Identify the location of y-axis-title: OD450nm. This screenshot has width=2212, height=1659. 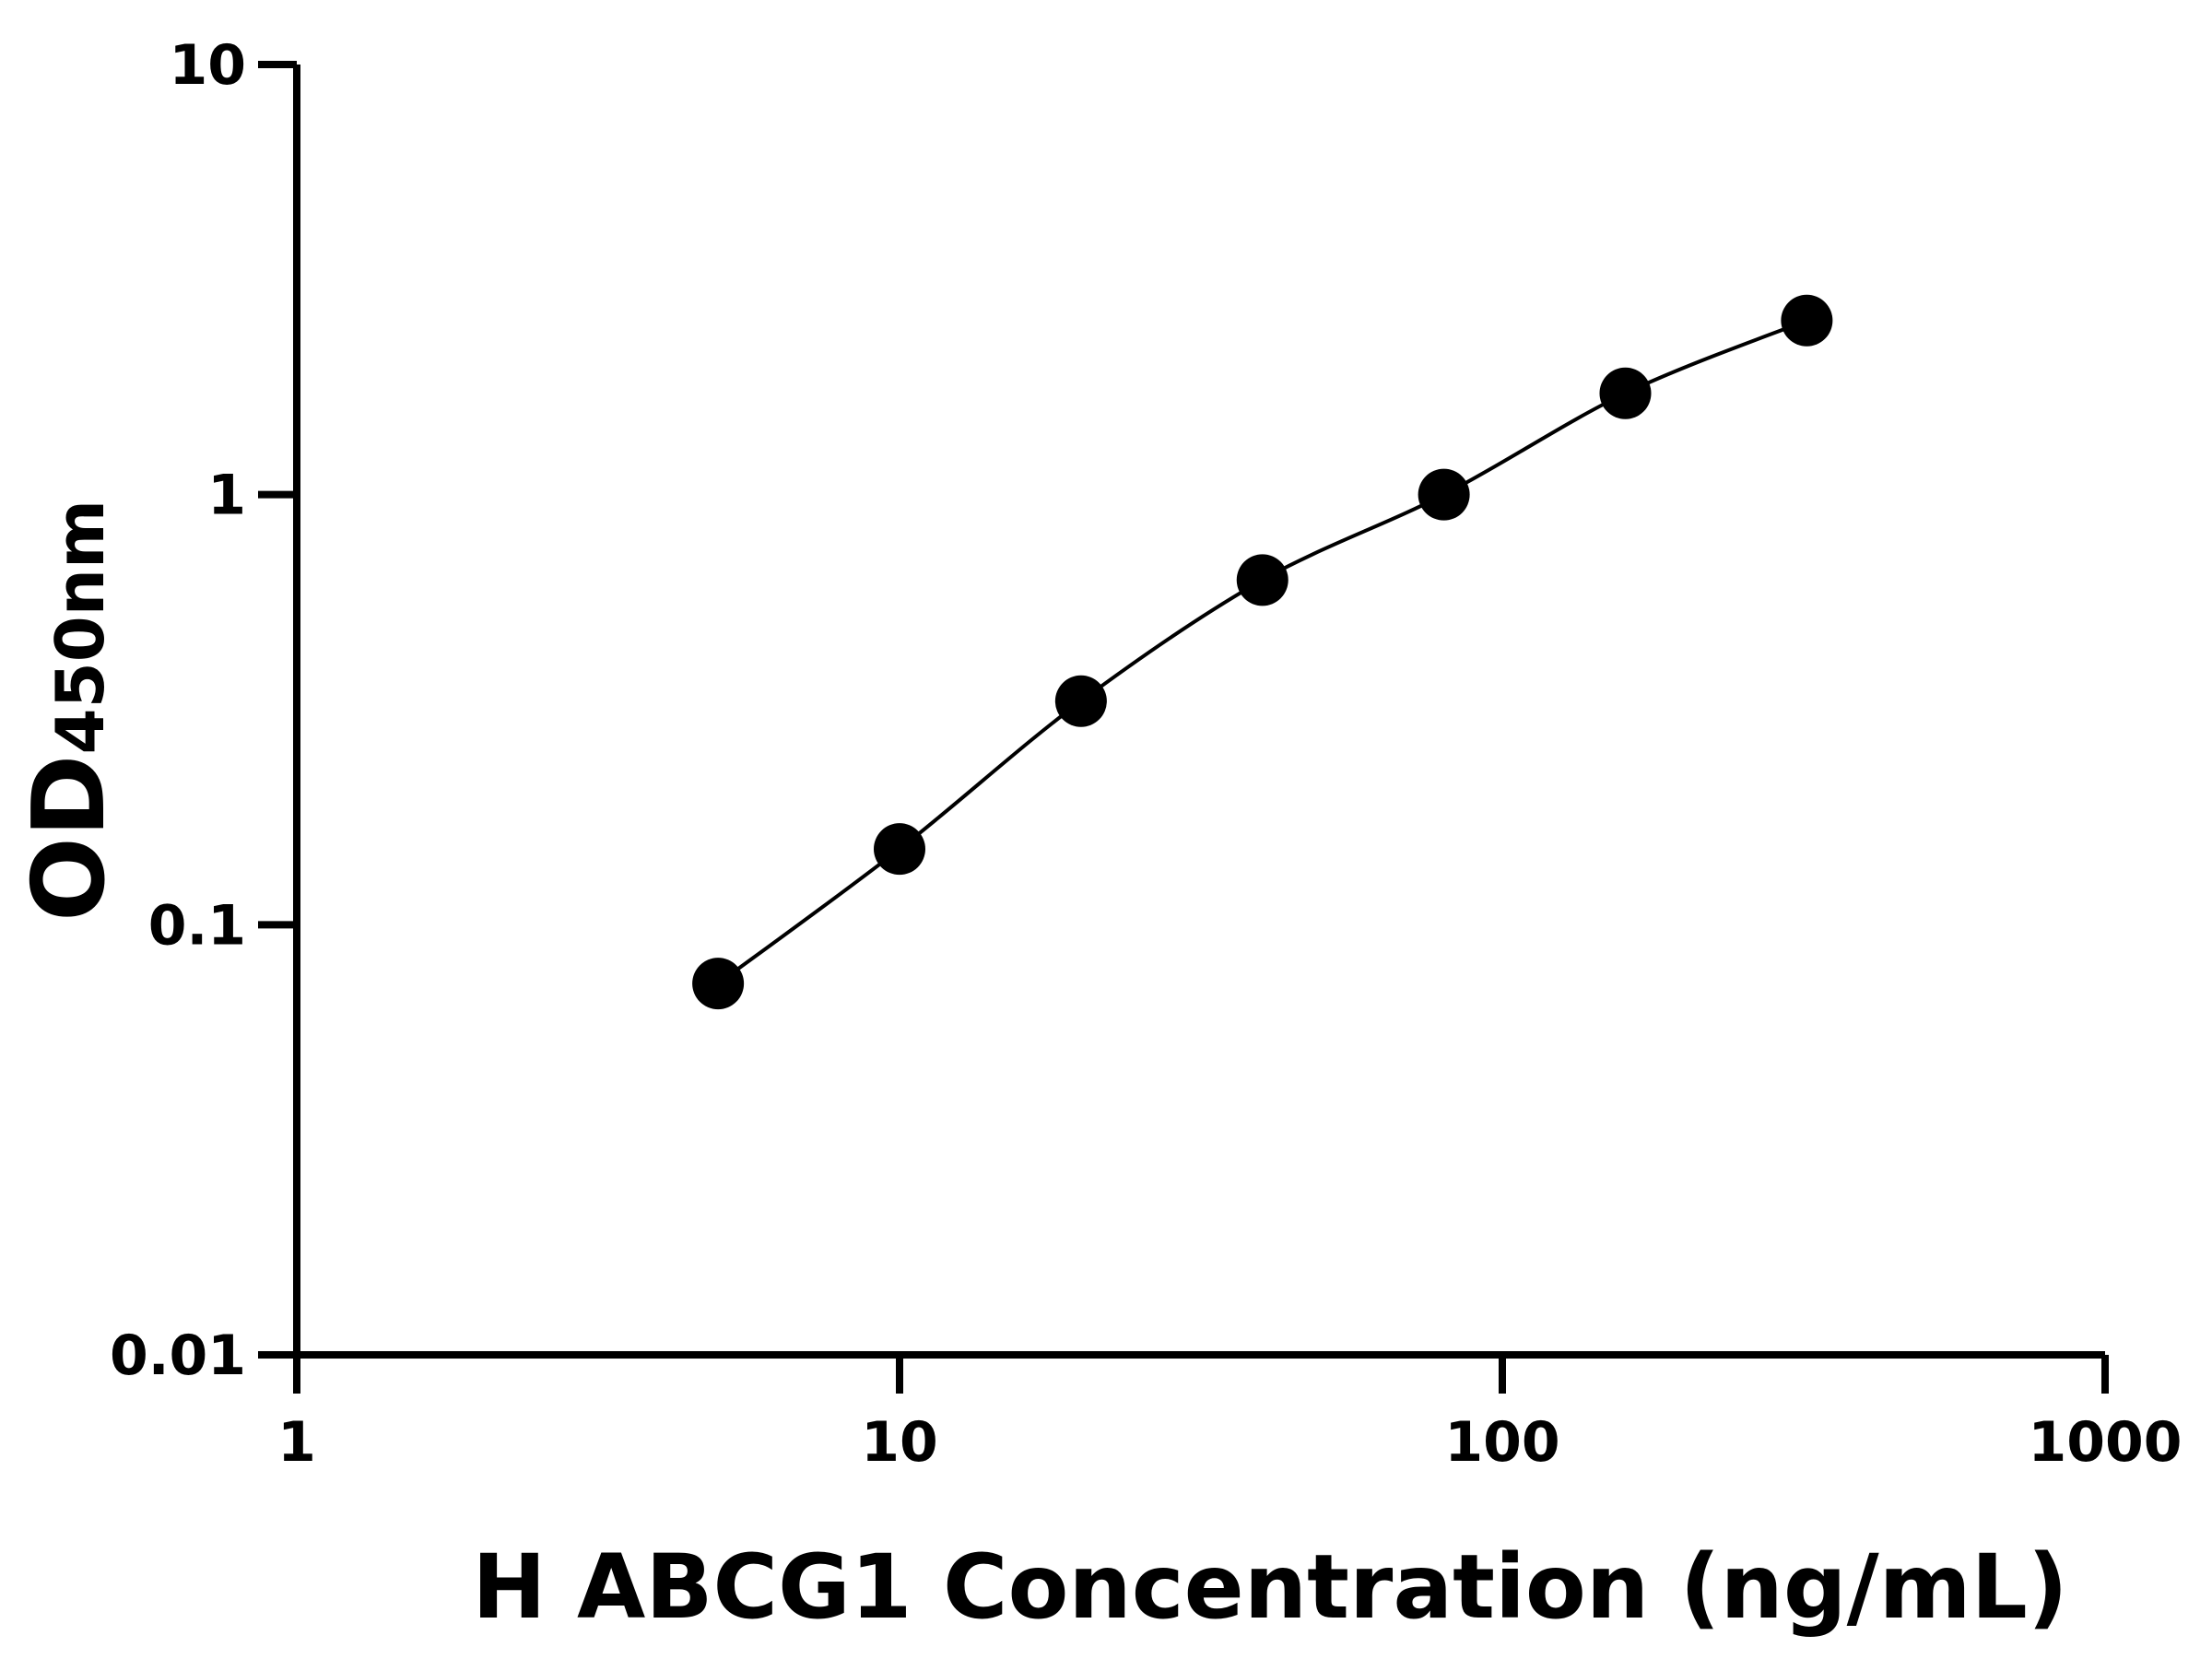
(69, 711).